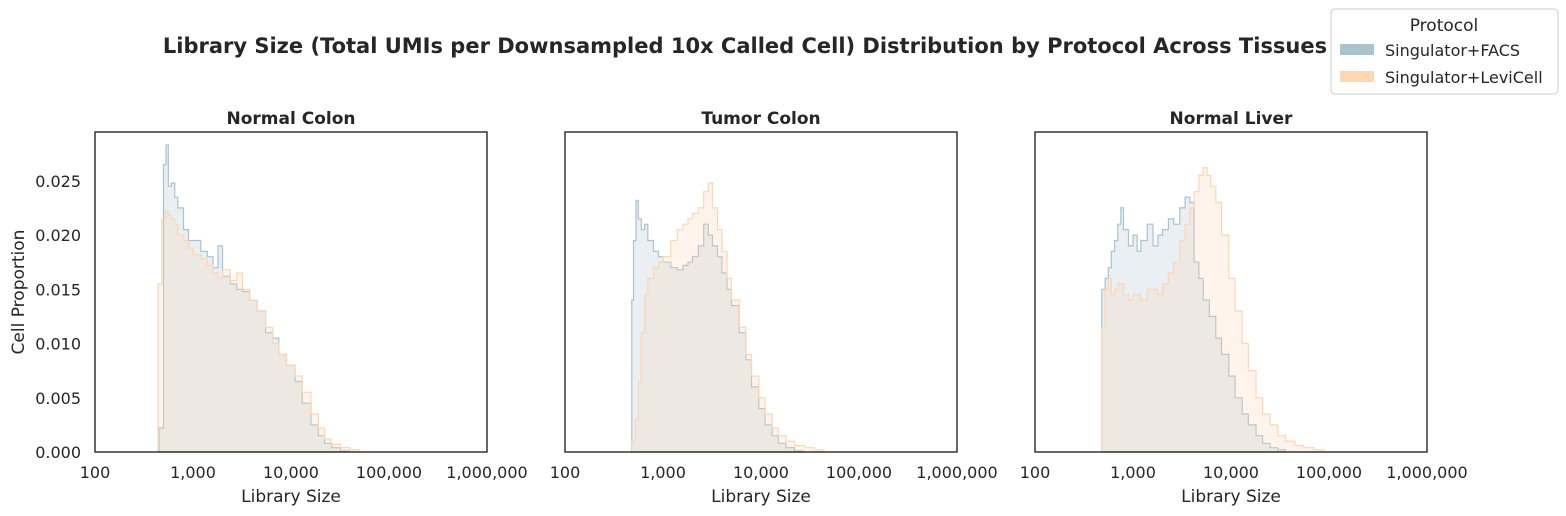 Image resolution: width=1566 pixels, height=516 pixels. I want to click on panel-title: Normal Colon, so click(291, 119).